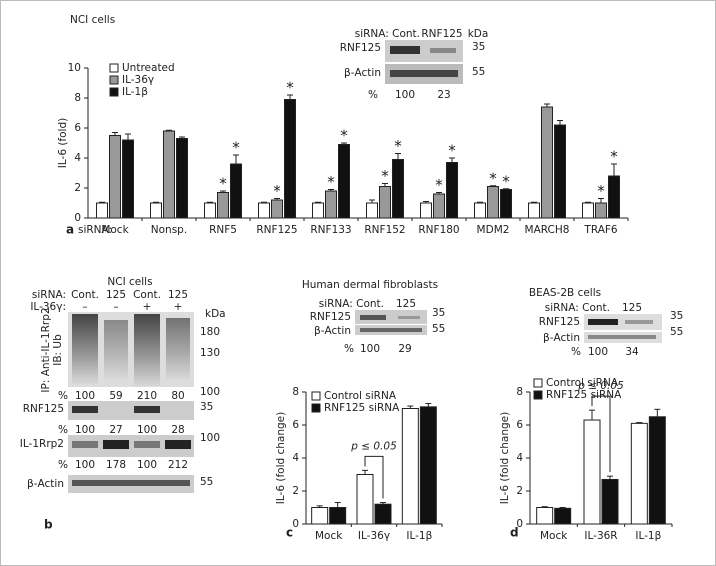 This screenshot has width=716, height=566. Describe the element at coordinates (46, 349) in the screenshot. I see `blot-label: IP: Anti-IL-1Rrp2` at that location.